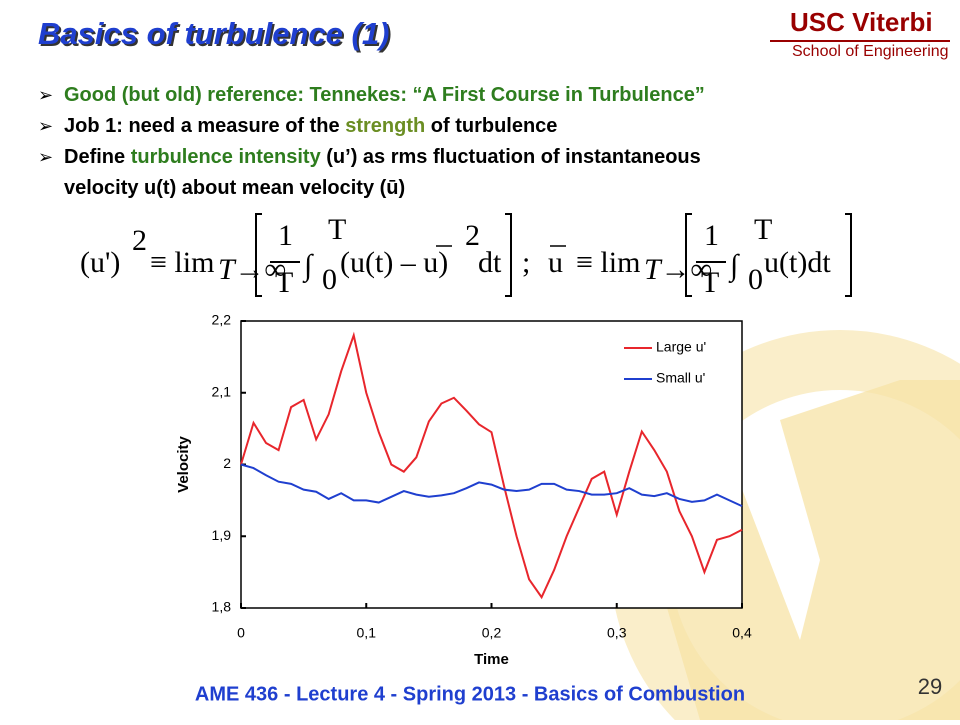  What do you see at coordinates (526, 262) in the screenshot?
I see `formula-part: ;` at bounding box center [526, 262].